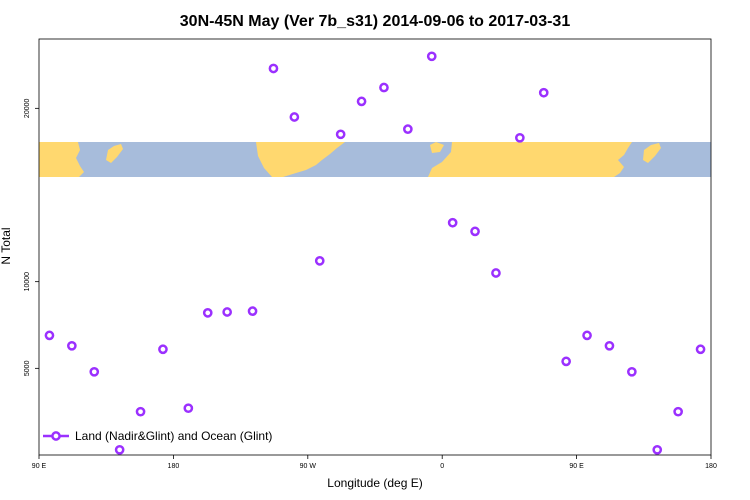 The width and height of the screenshot is (750, 500). Describe the element at coordinates (27, 368) in the screenshot. I see `y-tick-label: 5000` at that location.